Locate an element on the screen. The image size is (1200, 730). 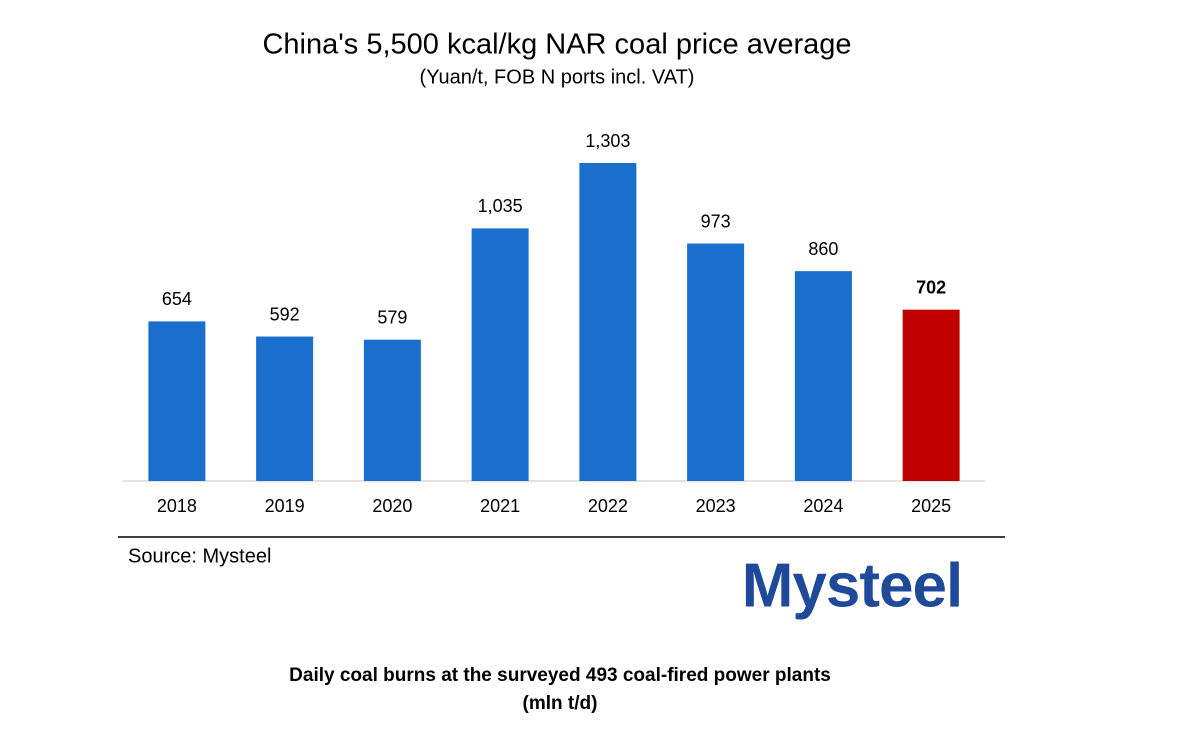
value-label: 702 is located at coordinates (931, 287).